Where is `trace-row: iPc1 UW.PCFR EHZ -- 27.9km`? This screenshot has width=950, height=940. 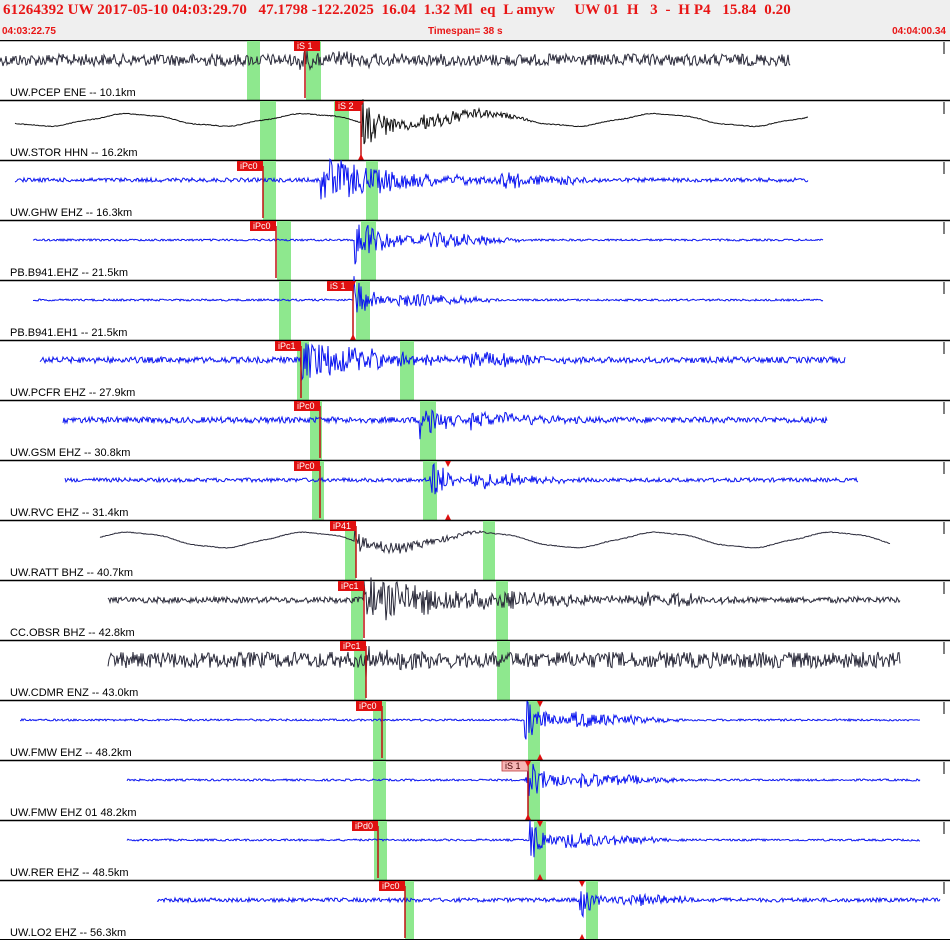
trace-row: iPc1 UW.PCFR EHZ -- 27.9km is located at coordinates (475, 370).